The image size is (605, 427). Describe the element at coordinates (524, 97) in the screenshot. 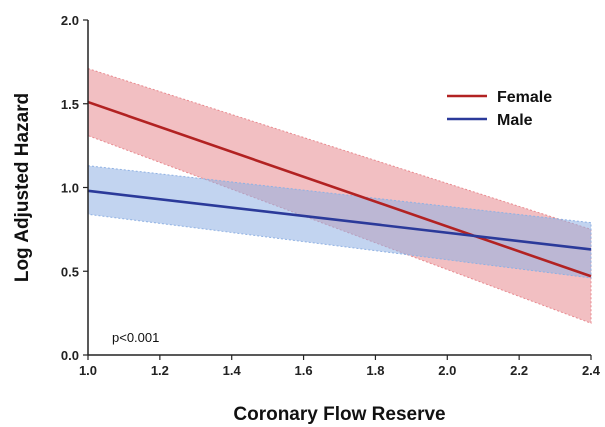

I see `legend-label-female: Female` at that location.